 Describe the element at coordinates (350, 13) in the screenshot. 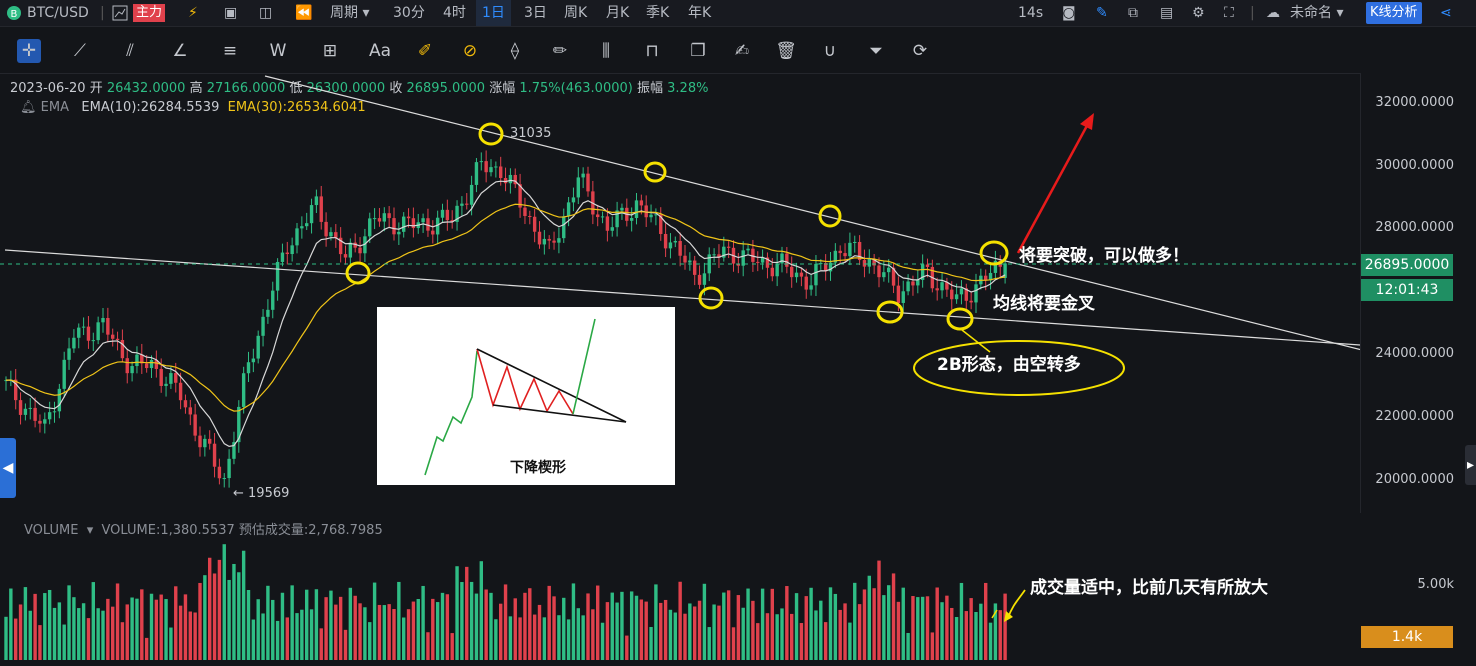

I see `period-dropdown: 周期 ▾` at that location.